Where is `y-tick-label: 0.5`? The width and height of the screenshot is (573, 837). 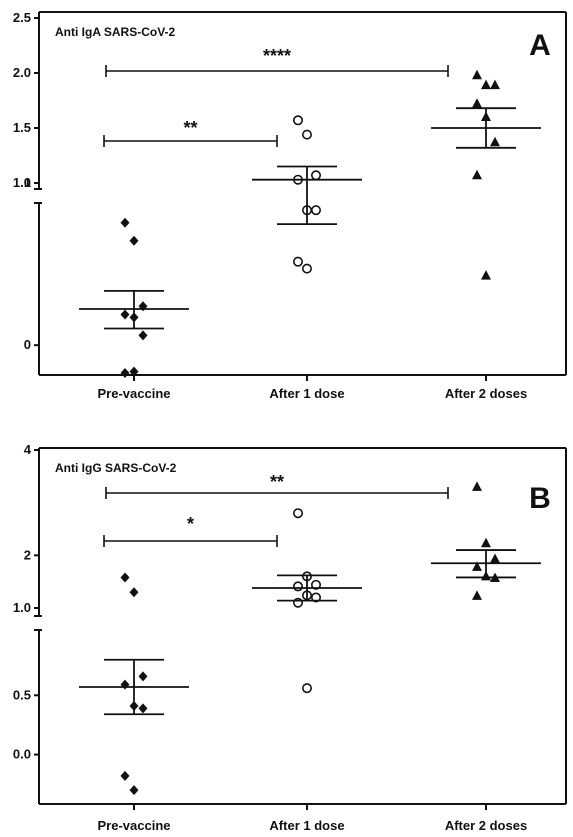 y-tick-label: 0.5 is located at coordinates (22, 694).